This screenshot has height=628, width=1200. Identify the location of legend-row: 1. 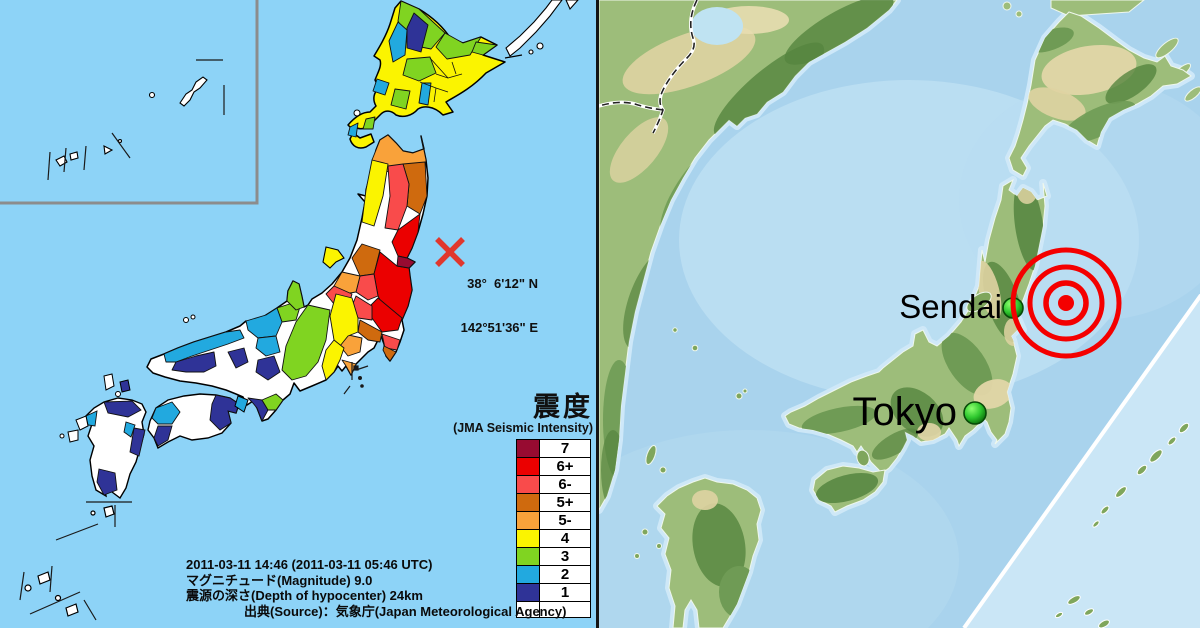
(553, 592).